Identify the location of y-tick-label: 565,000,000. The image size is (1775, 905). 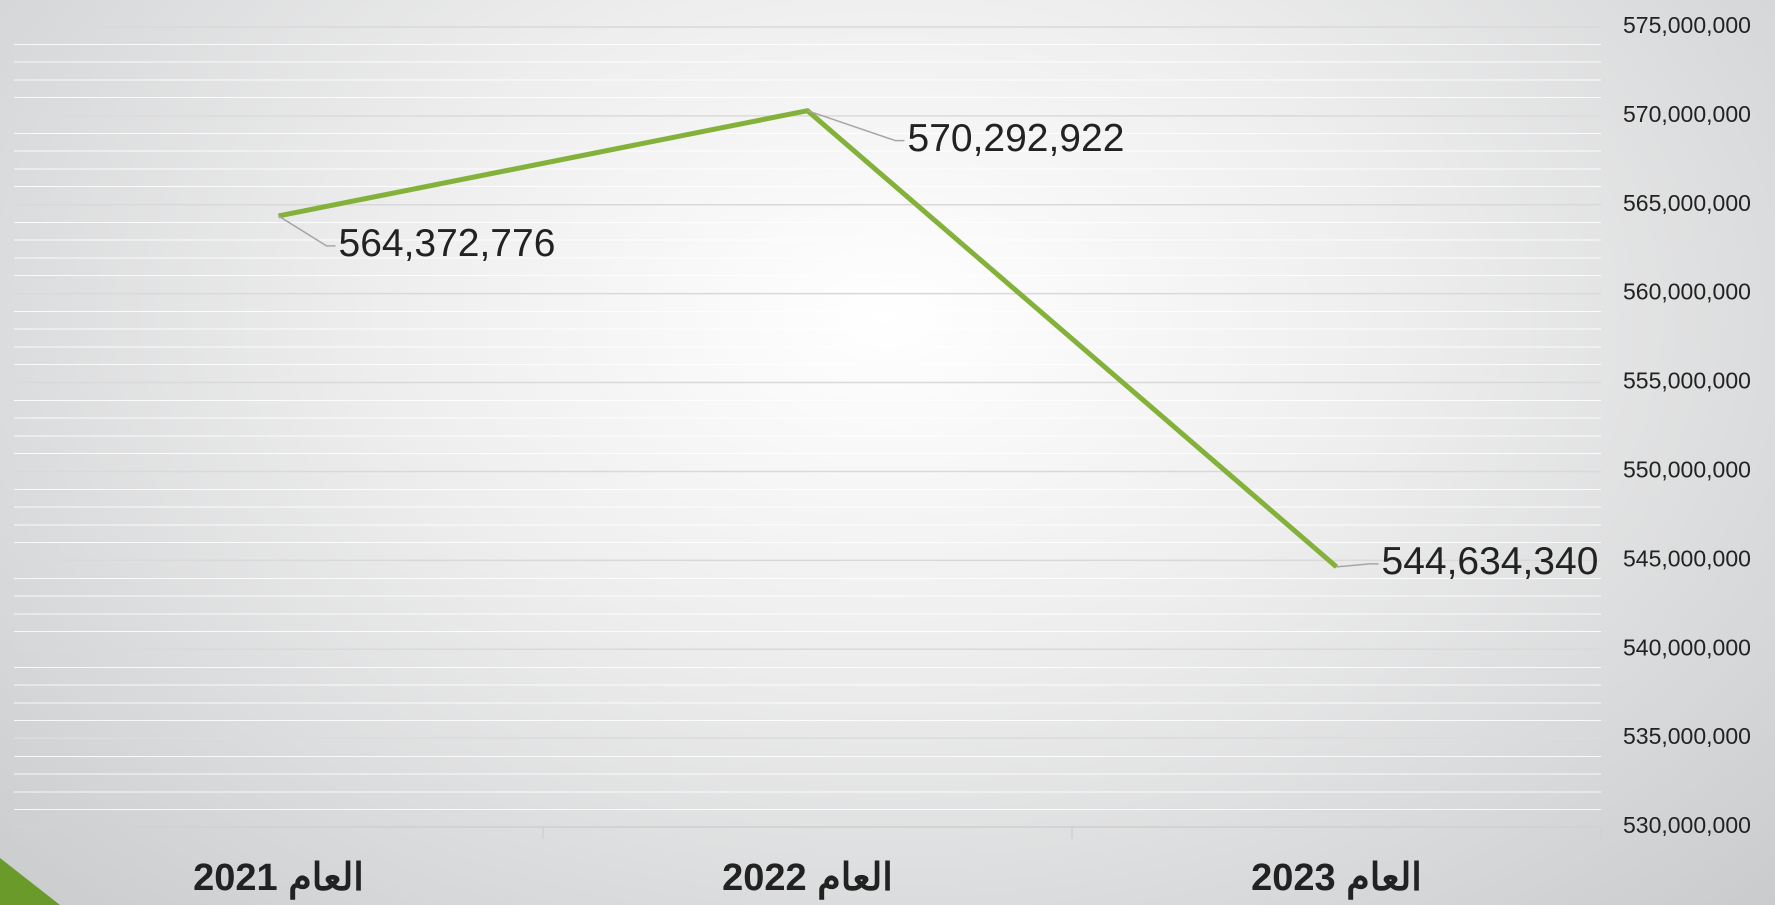
(1687, 203).